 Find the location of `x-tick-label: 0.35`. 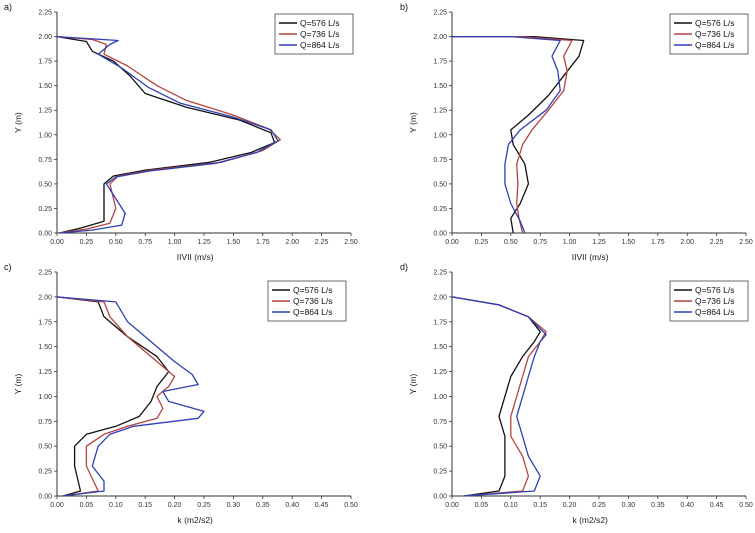

x-tick-label: 0.35 is located at coordinates (658, 505).